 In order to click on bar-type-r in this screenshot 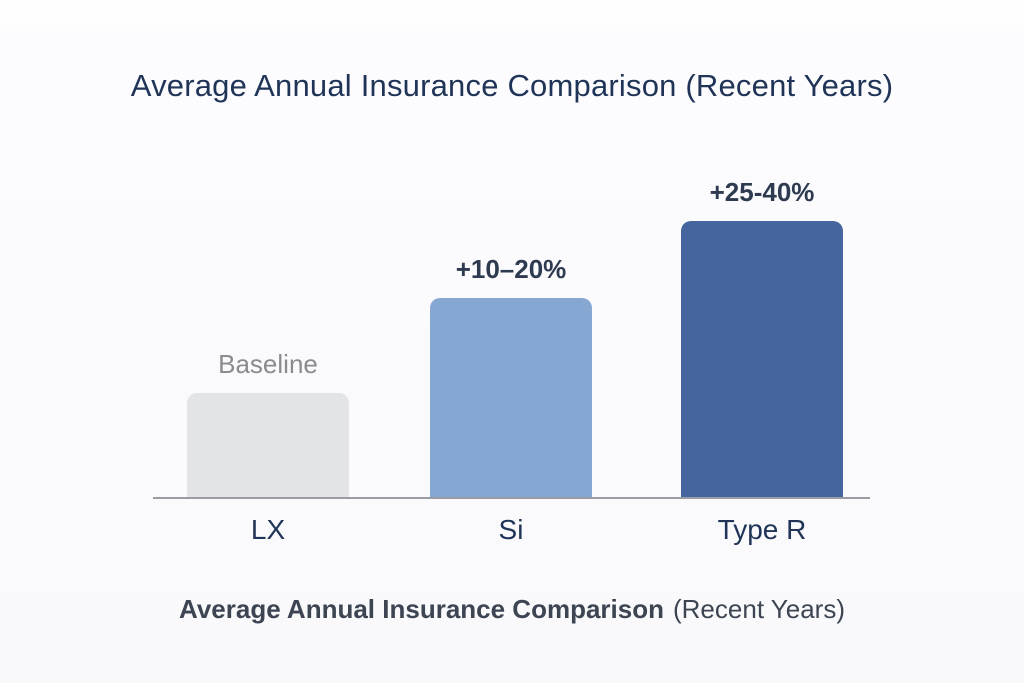, I will do `click(762, 359)`.